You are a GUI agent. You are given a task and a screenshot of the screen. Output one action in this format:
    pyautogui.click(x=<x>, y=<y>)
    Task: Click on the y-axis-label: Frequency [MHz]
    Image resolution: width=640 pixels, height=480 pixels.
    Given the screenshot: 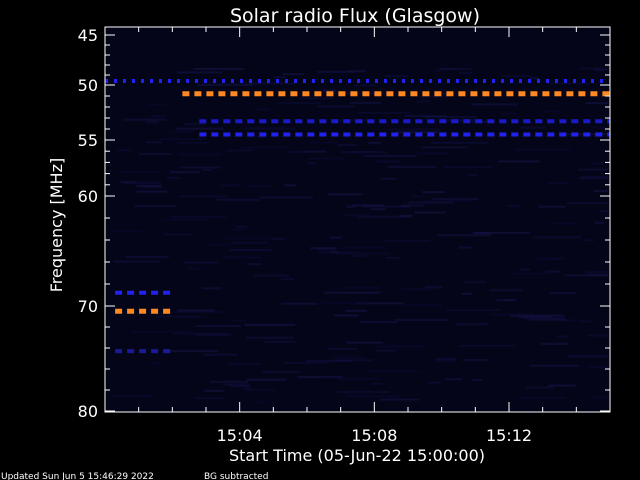 What is the action you would take?
    pyautogui.click(x=56, y=225)
    